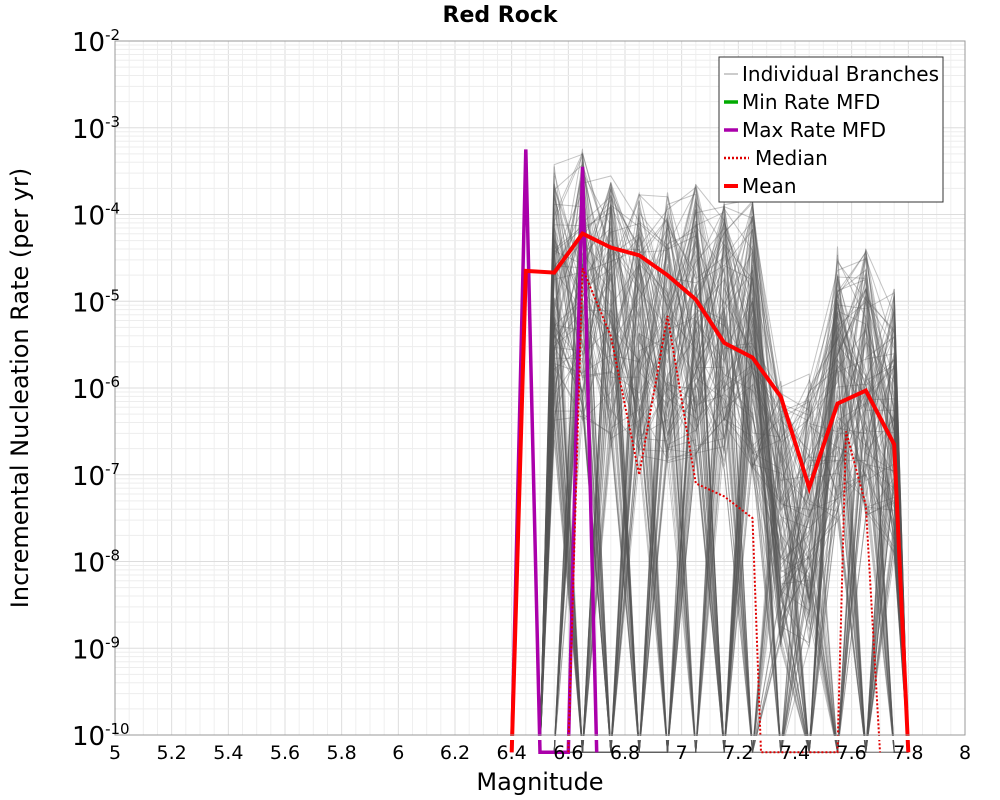 This screenshot has height=800, width=1000. What do you see at coordinates (20, 388) in the screenshot?
I see `y-axis-label: Incremental Nucleation Rate (per yr)` at bounding box center [20, 388].